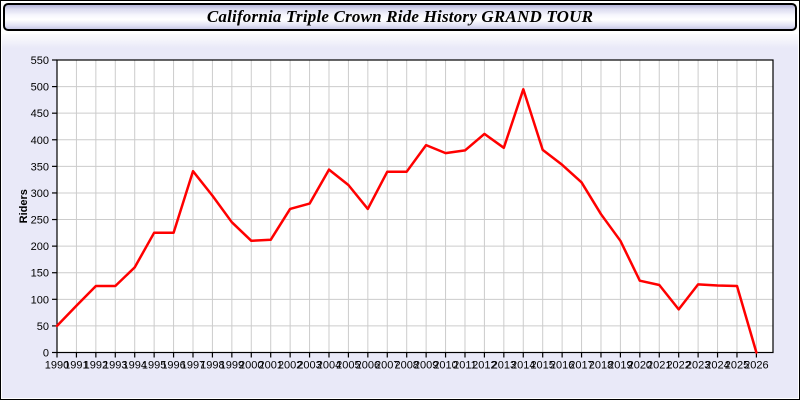 This screenshot has height=400, width=800. Describe the element at coordinates (43, 327) in the screenshot. I see `y-tick-label: 50` at that location.